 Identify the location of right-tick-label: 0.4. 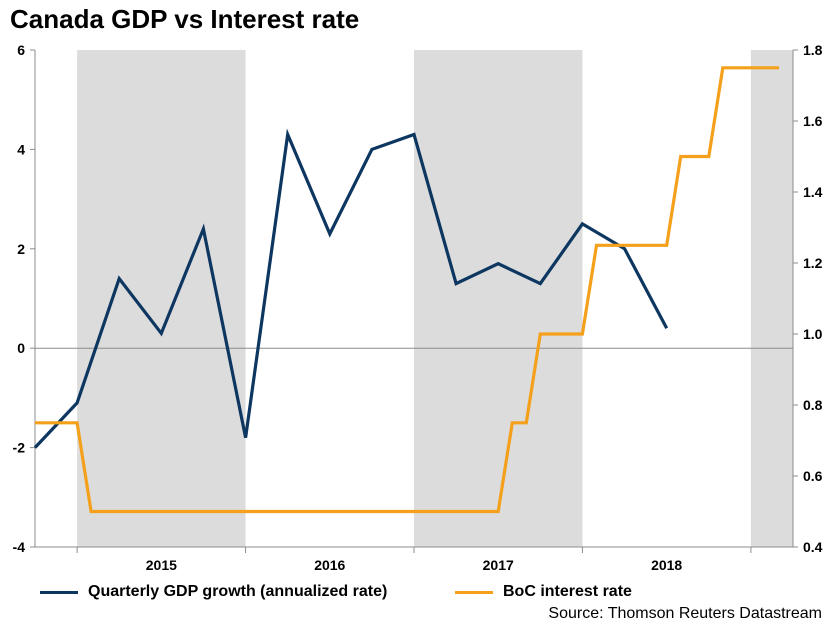
(813, 547).